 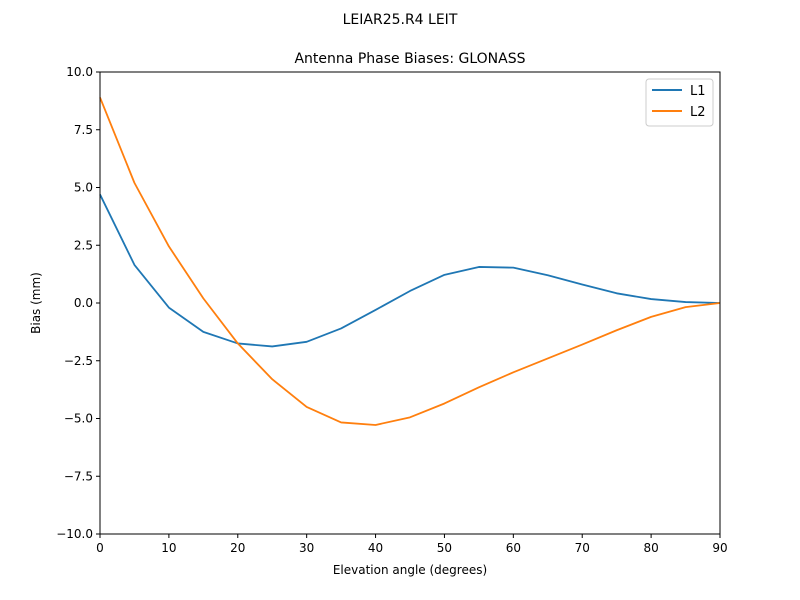 I want to click on legend-label-l2: L2, so click(x=698, y=112).